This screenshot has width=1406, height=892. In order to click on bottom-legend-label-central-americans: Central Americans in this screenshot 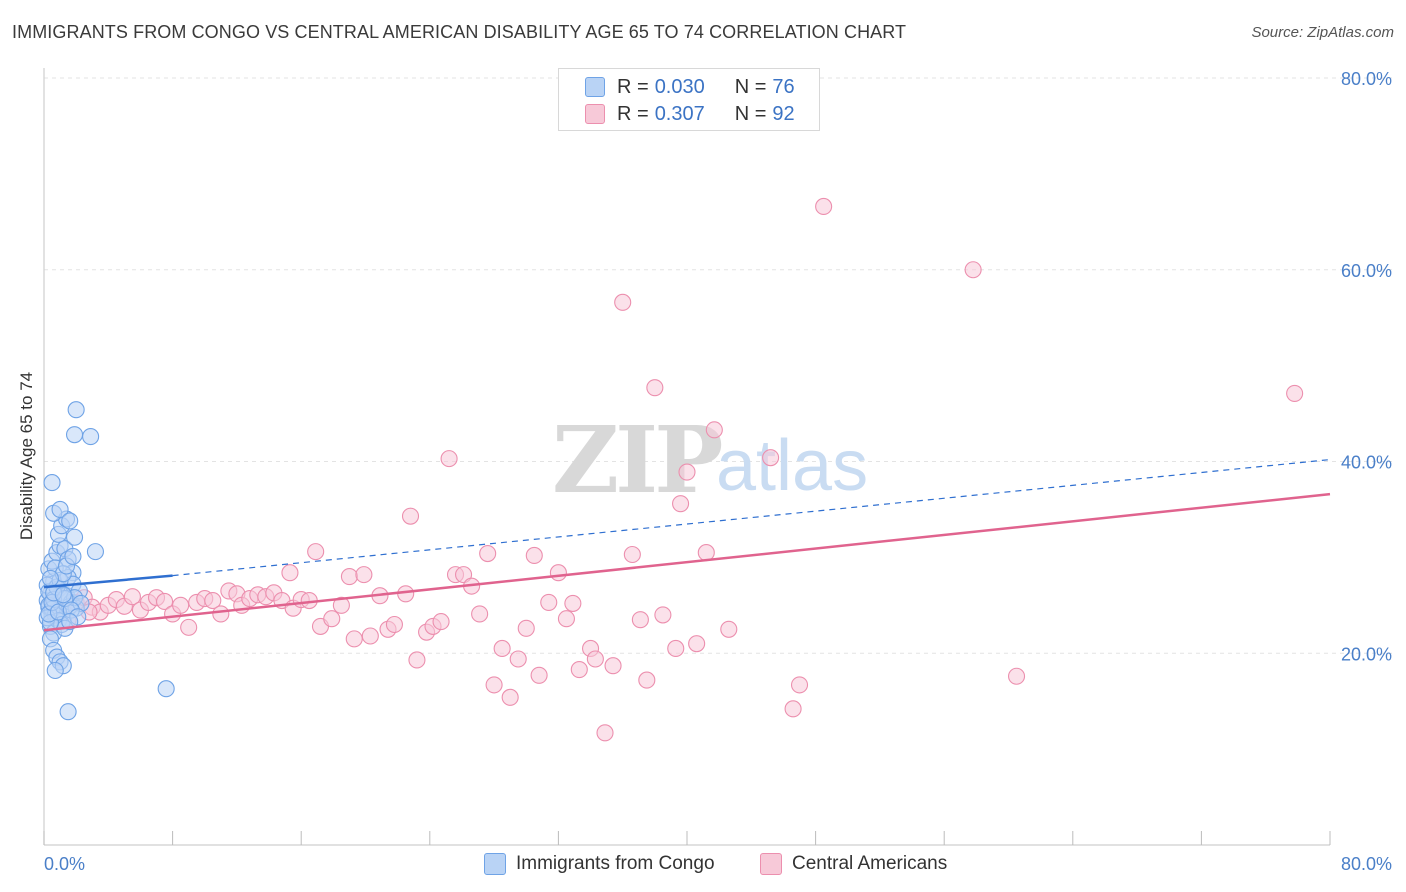, I will do `click(870, 863)`.